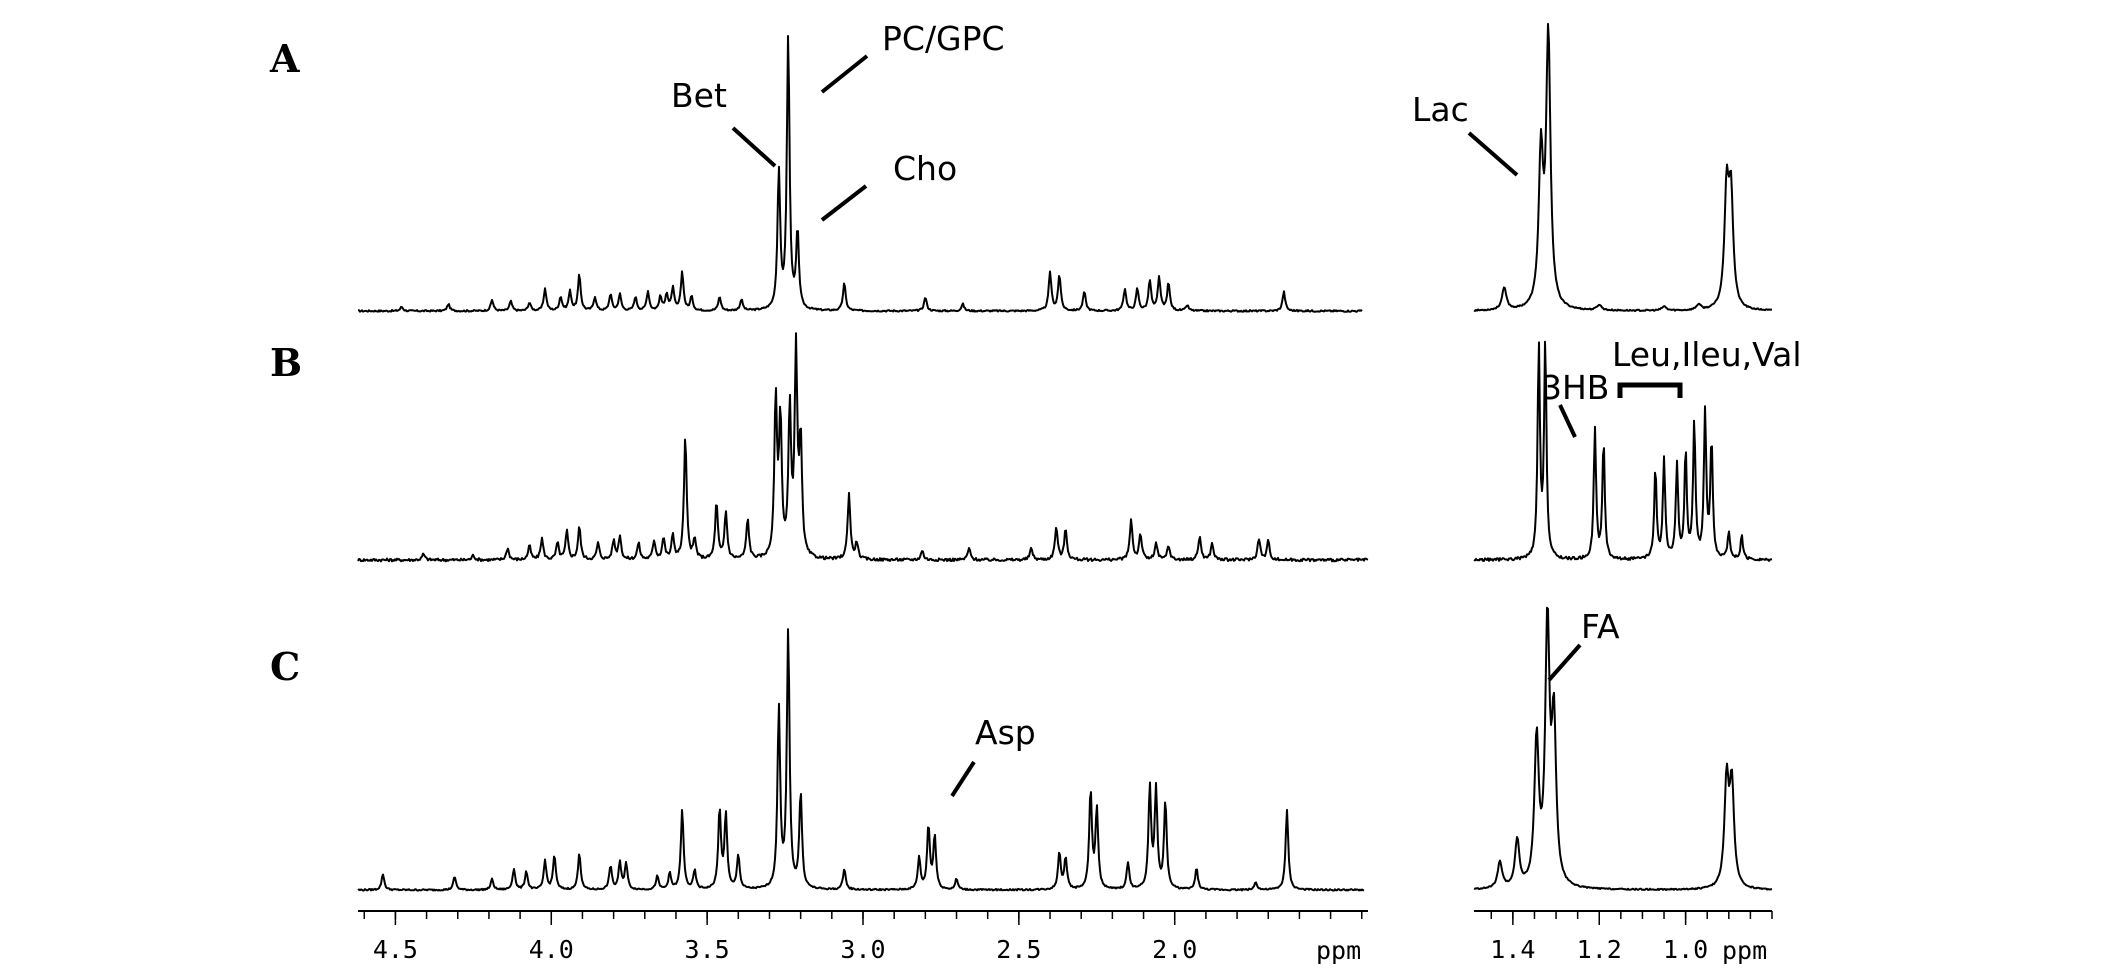 Image resolution: width=2126 pixels, height=971 pixels. I want to click on bet-label: Bet, so click(699, 95).